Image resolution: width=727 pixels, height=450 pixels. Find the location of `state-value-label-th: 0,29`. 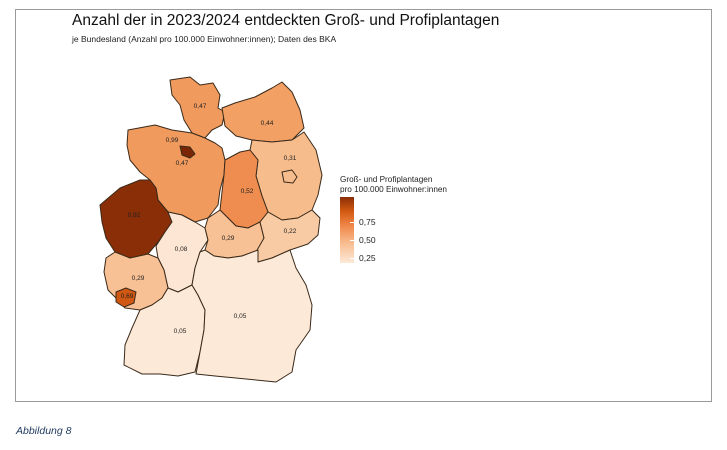

state-value-label-th: 0,29 is located at coordinates (228, 238).